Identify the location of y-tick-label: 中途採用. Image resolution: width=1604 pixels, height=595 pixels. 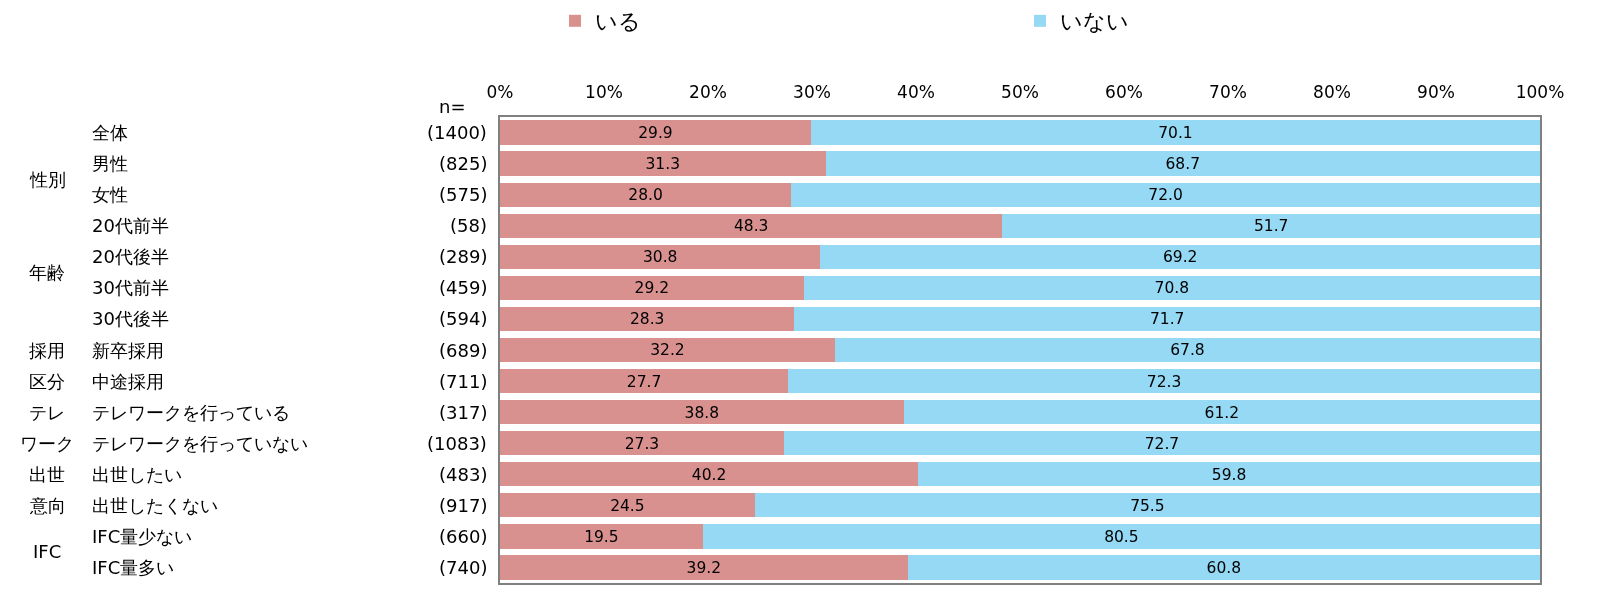
(128, 381).